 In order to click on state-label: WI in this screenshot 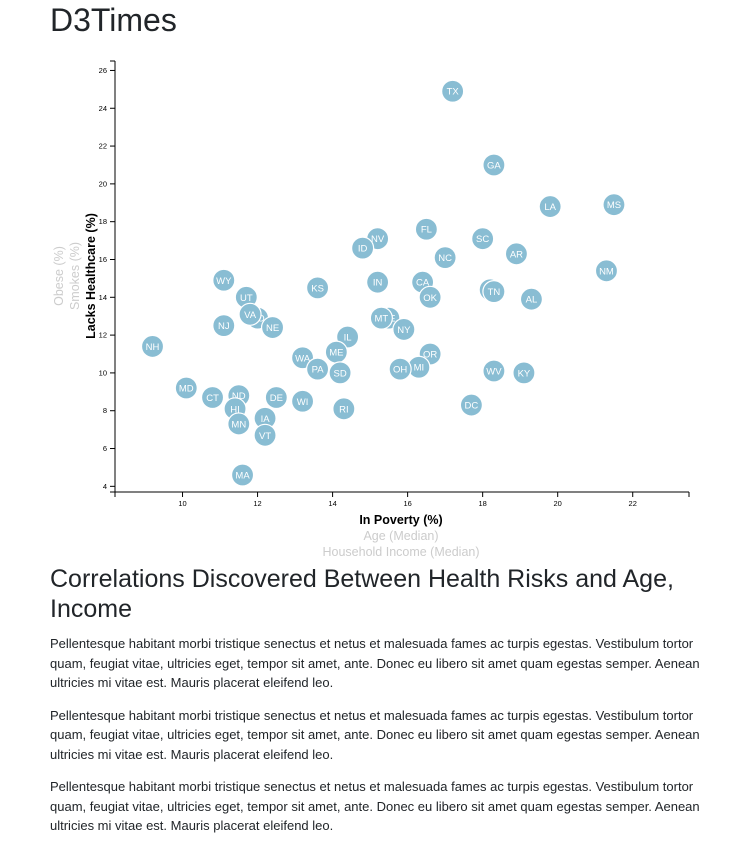, I will do `click(303, 402)`.